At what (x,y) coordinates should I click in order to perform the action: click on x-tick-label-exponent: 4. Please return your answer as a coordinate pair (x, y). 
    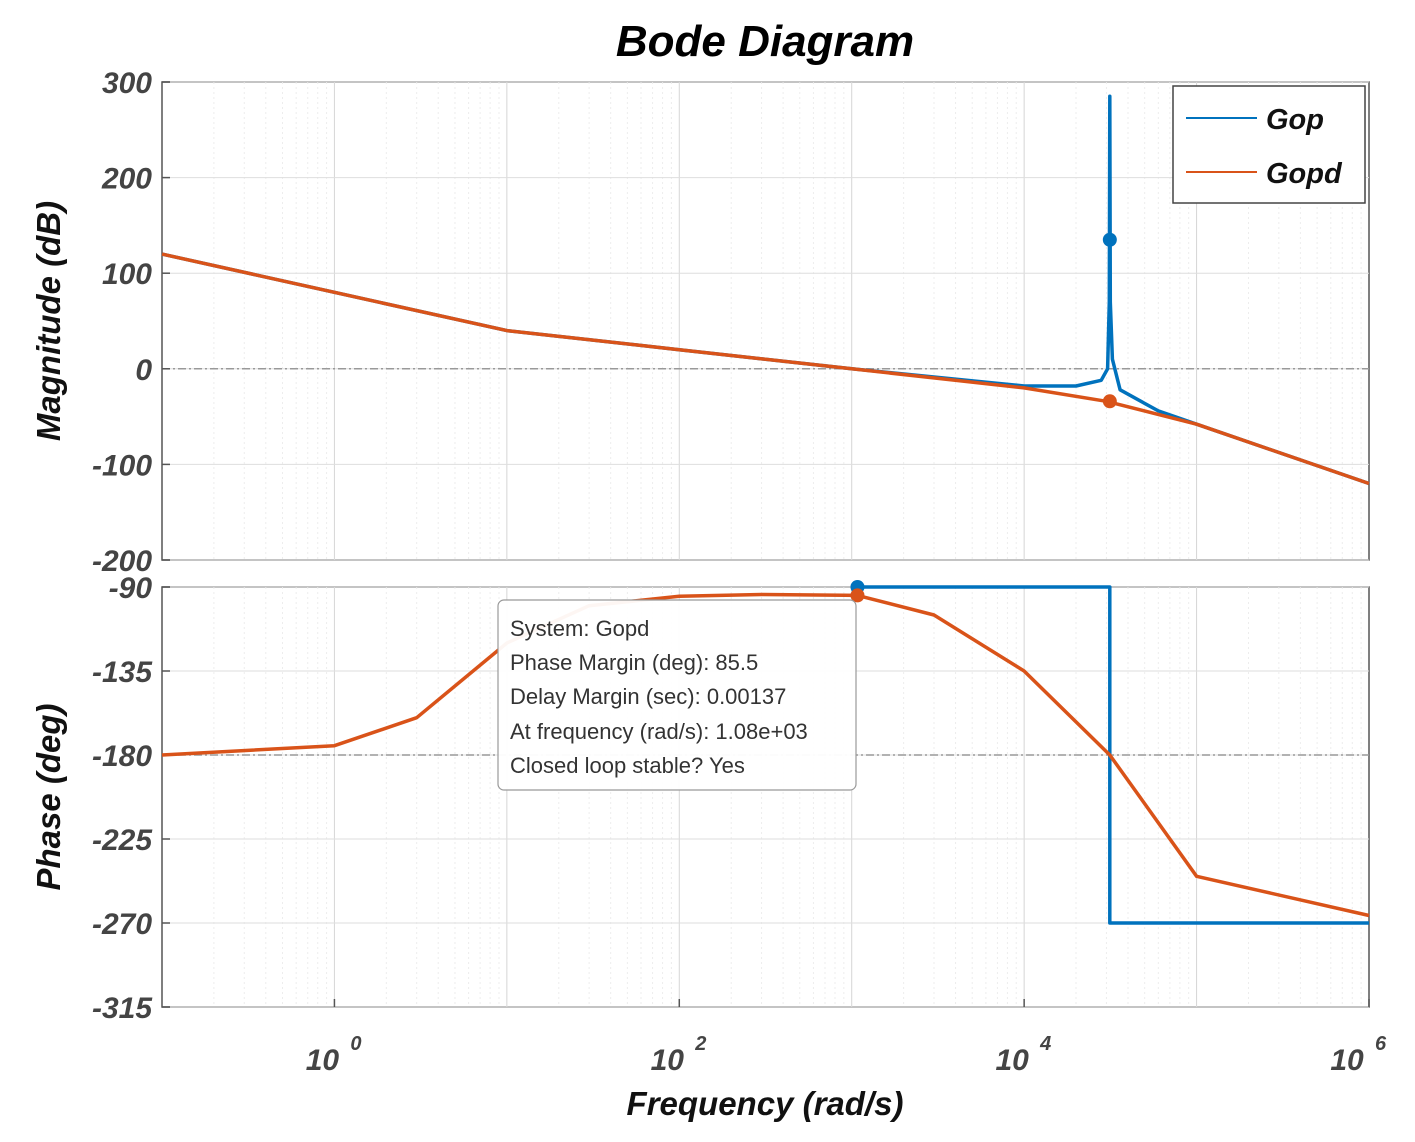
    Looking at the image, I should click on (1045, 1044).